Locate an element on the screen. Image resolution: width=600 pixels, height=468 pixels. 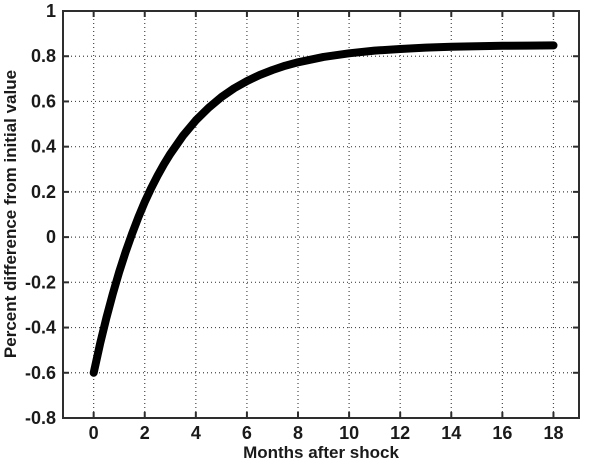
y-tick-label: 0.2 is located at coordinates (43, 192).